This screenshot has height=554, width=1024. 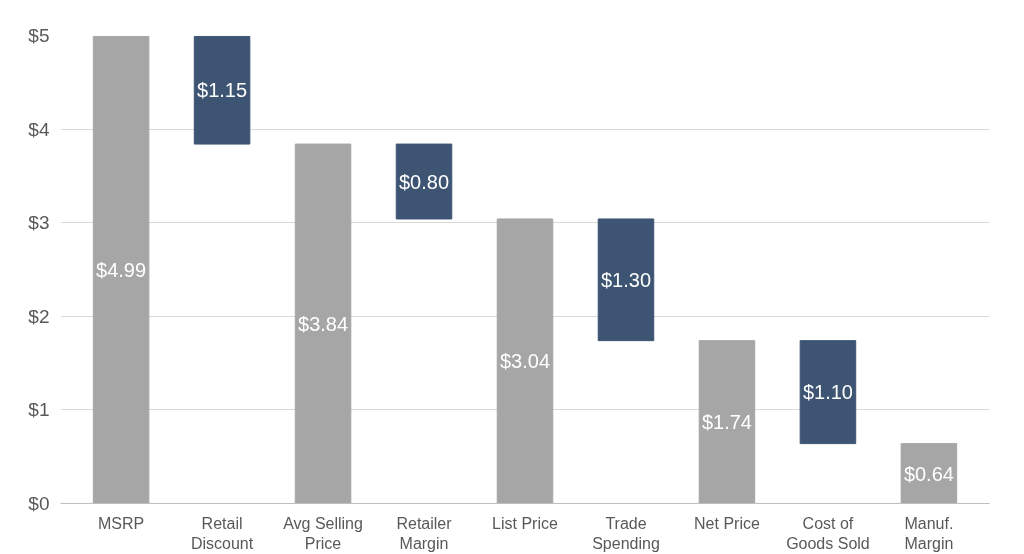 What do you see at coordinates (828, 533) in the screenshot?
I see `x-tick-label: Cost of Goods Sold` at bounding box center [828, 533].